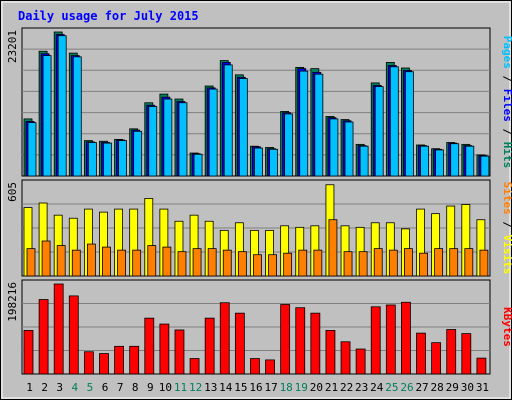  Describe the element at coordinates (195, 387) in the screenshot. I see `x-tick-label-12: 12` at that location.